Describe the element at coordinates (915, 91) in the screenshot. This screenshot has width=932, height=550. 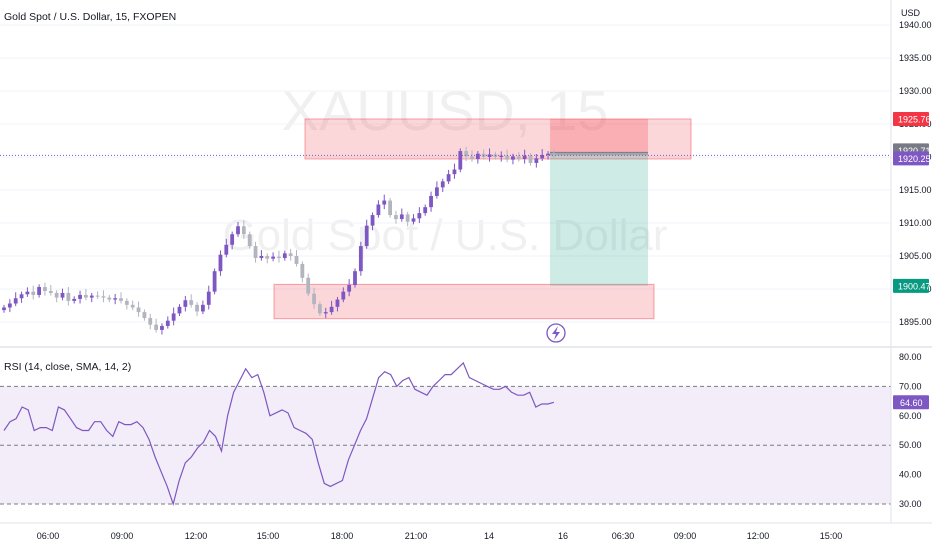
I see `price-tick-label: 1930.00` at that location.